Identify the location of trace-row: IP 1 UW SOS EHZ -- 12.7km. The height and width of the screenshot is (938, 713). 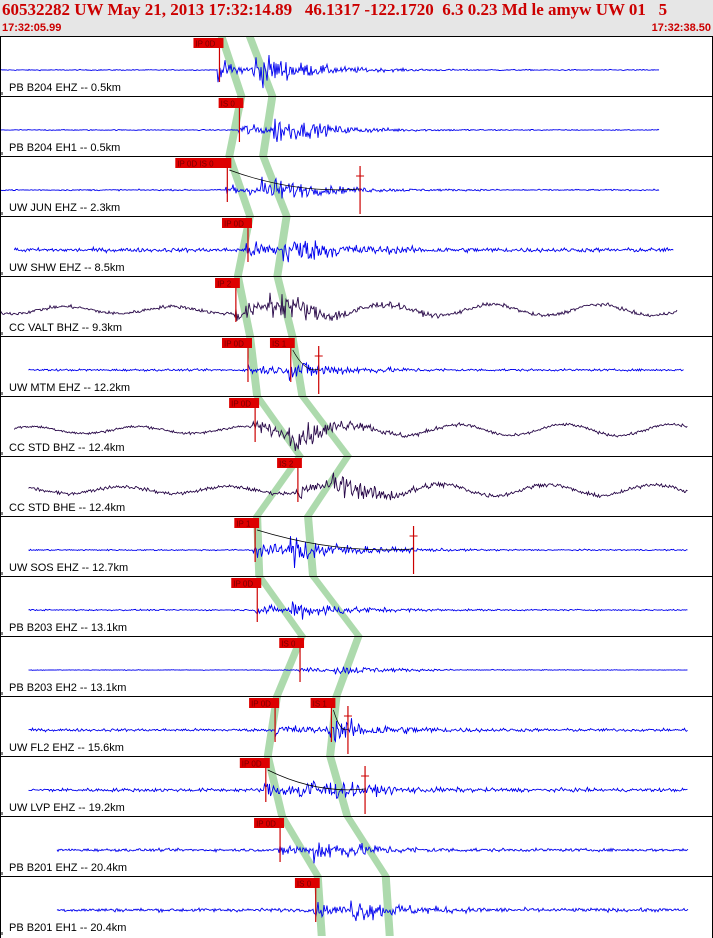
(356, 546).